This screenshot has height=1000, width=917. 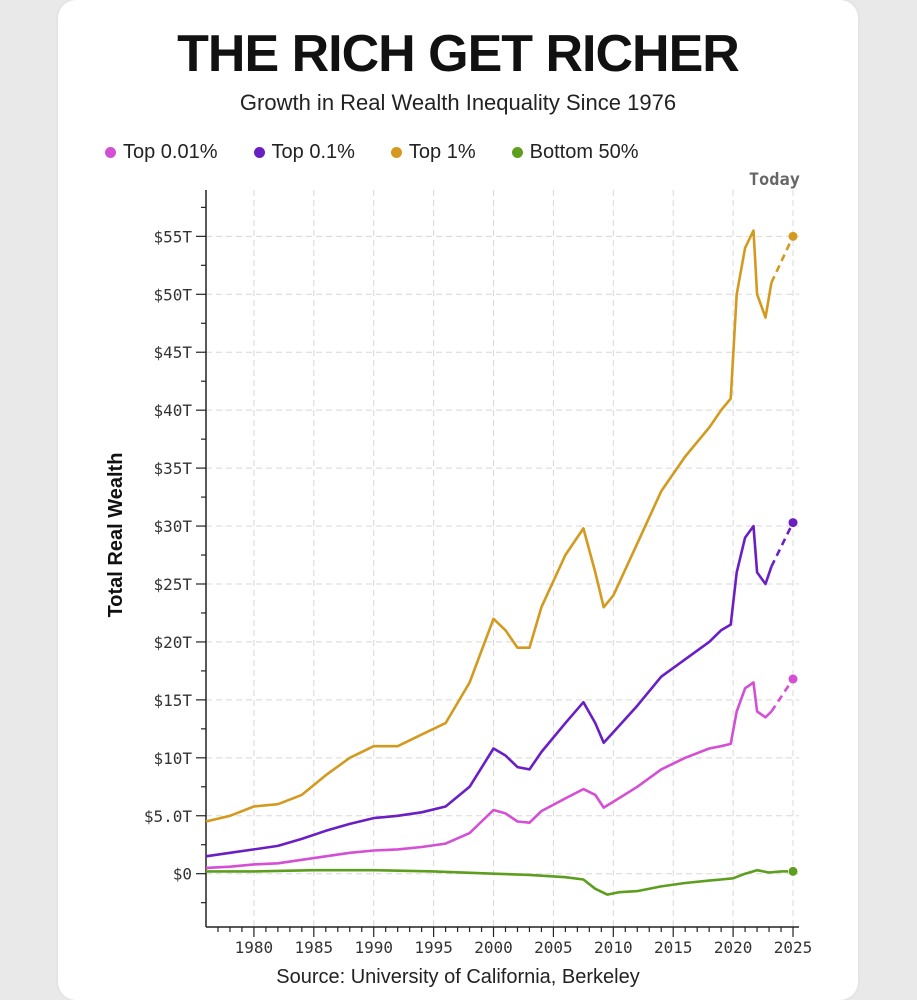 What do you see at coordinates (442, 152) in the screenshot?
I see `legend-label: Top 1%` at bounding box center [442, 152].